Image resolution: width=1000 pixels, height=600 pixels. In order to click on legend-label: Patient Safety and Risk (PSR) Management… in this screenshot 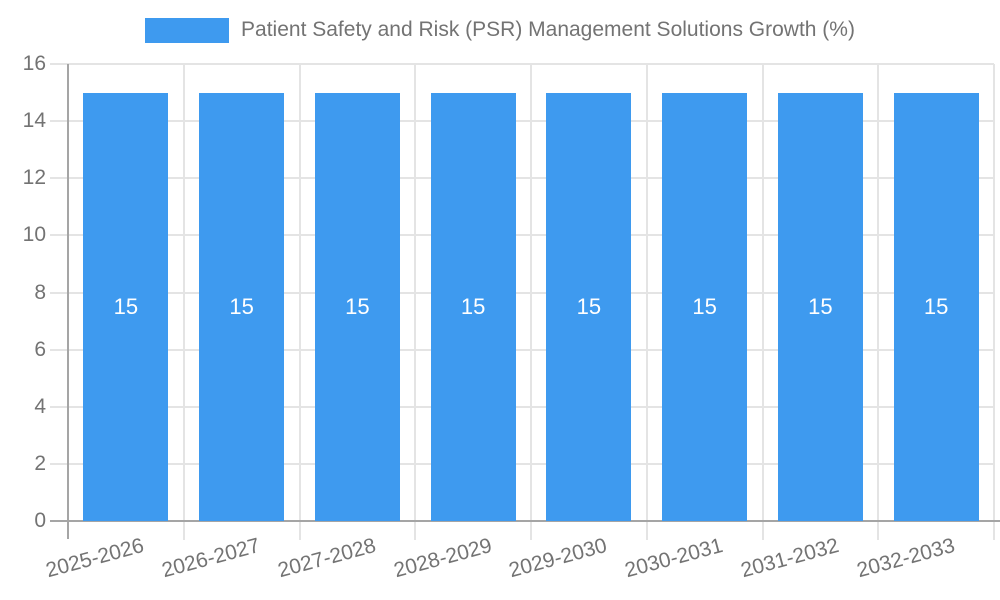, I will do `click(548, 29)`.